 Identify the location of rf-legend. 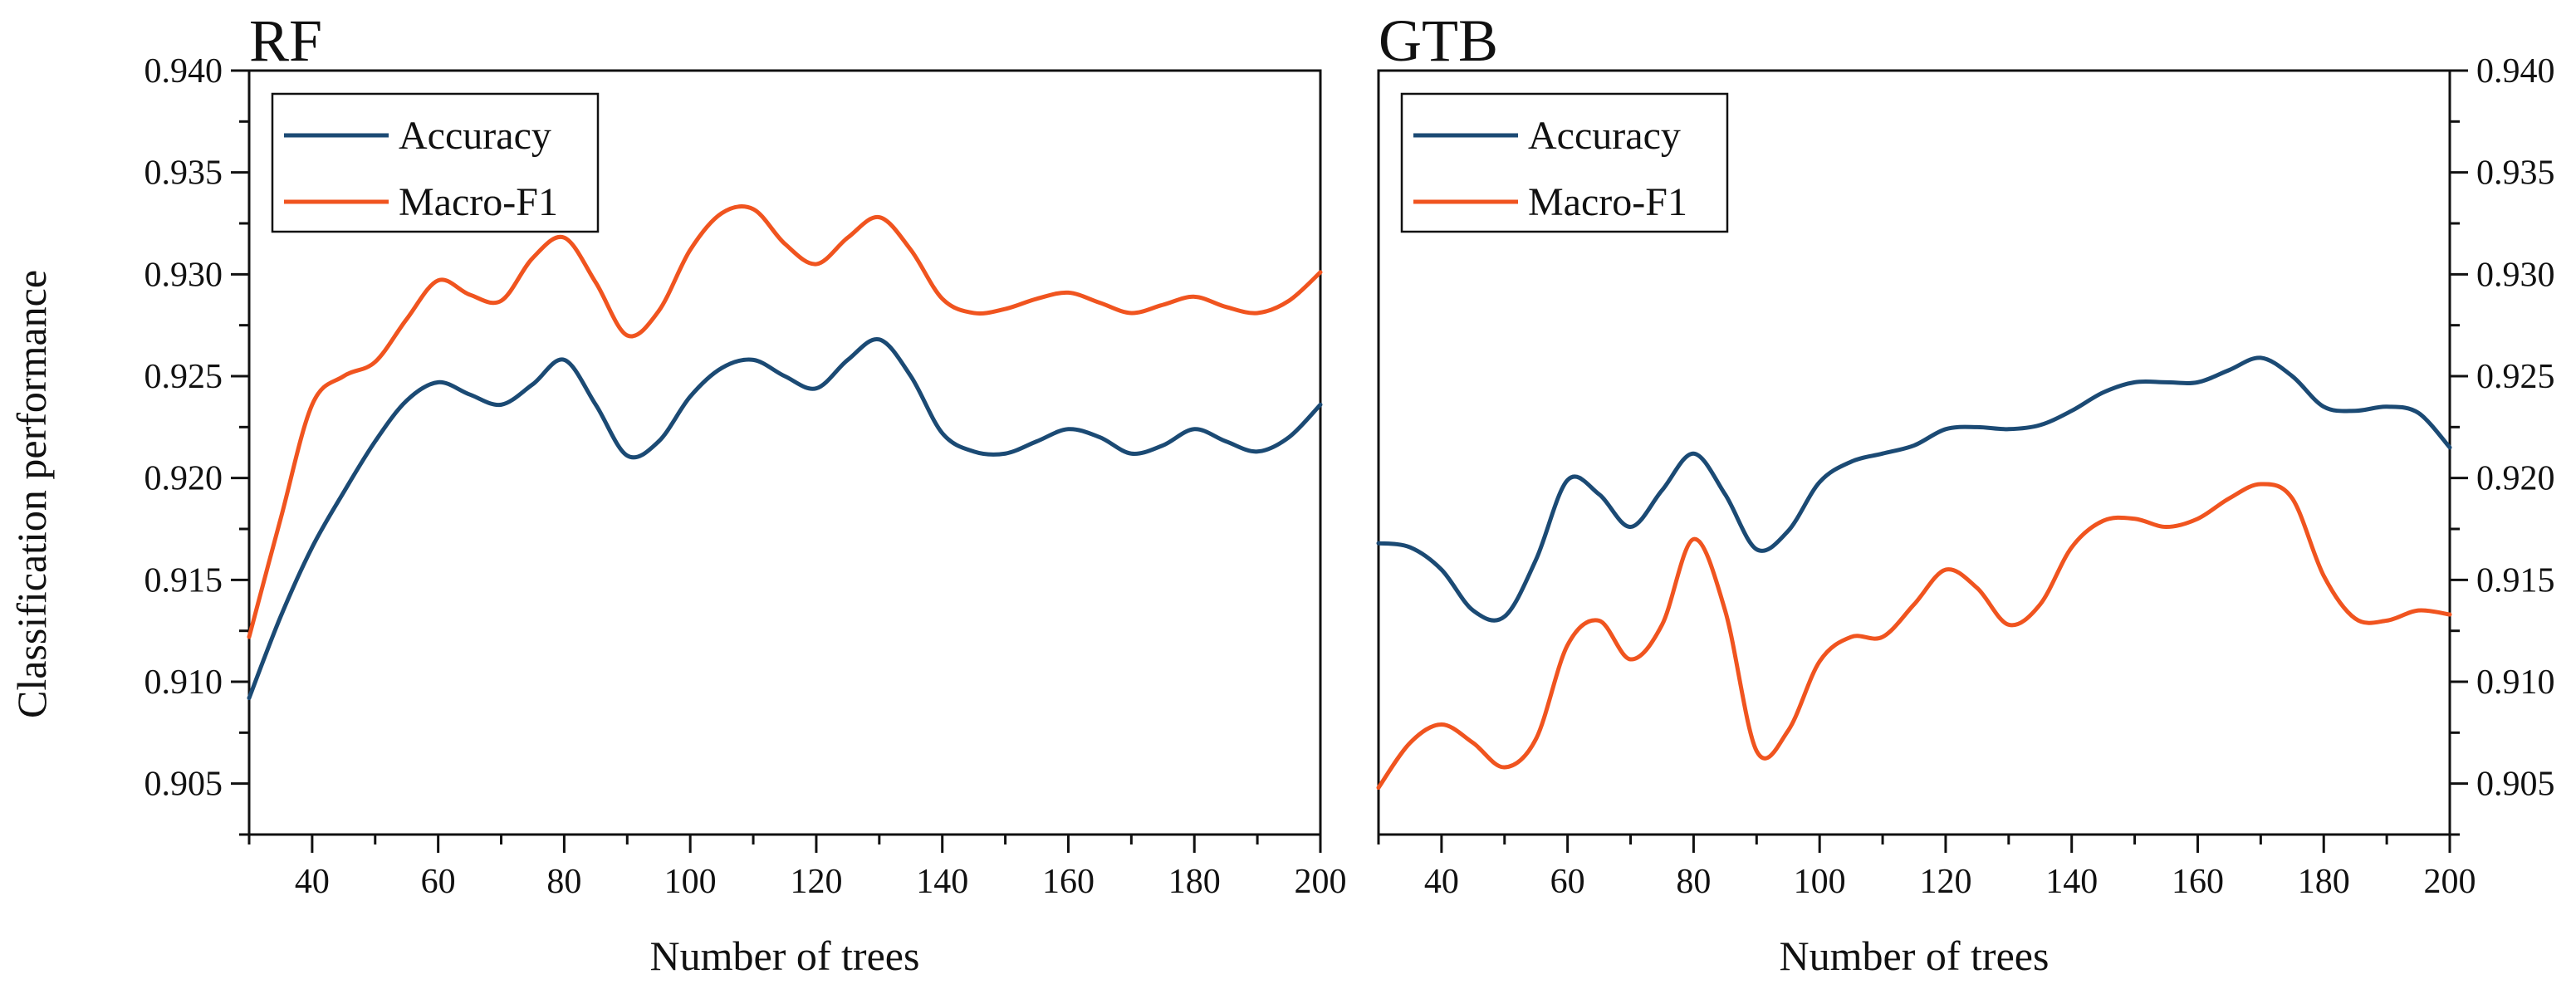
(435, 163).